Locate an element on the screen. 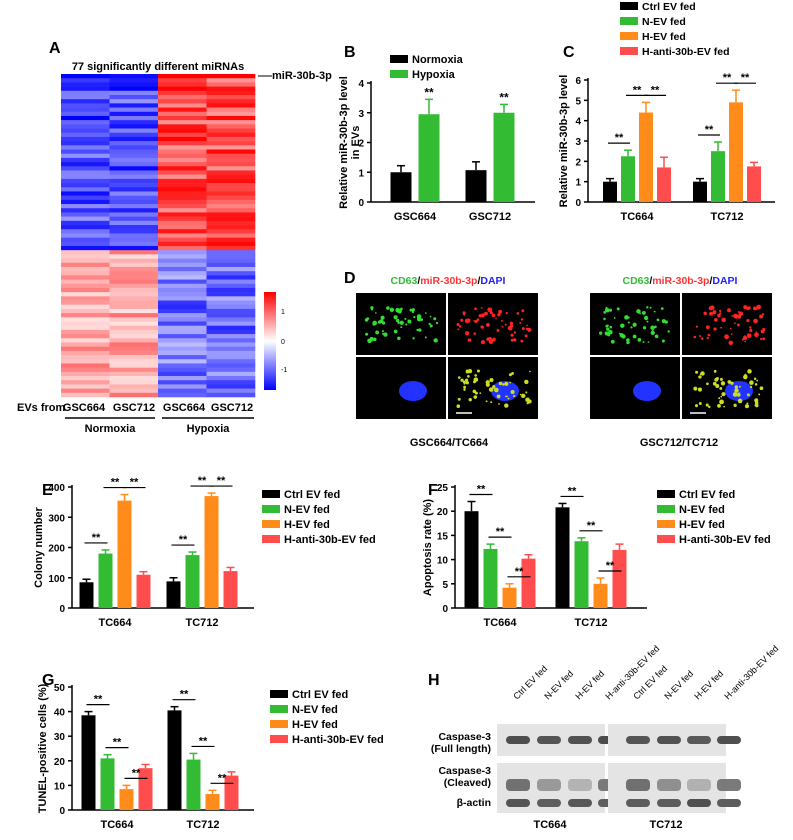 Image resolution: width=793 pixels, height=840 pixels. panel-A-colorbar-tick: -1 is located at coordinates (284, 370).